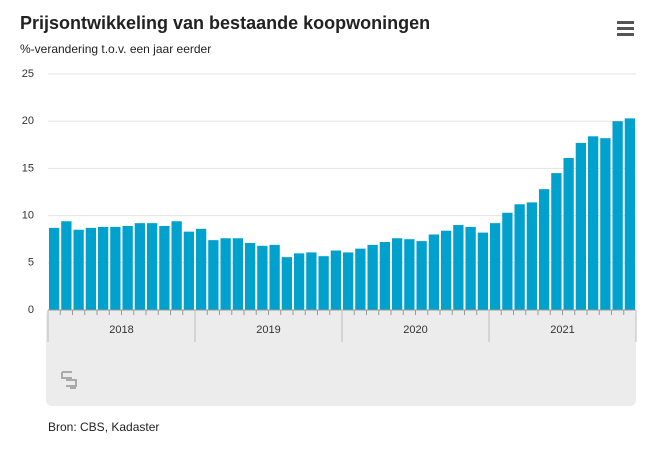  Describe the element at coordinates (28, 216) in the screenshot. I see `y-tick-label: 10` at that location.